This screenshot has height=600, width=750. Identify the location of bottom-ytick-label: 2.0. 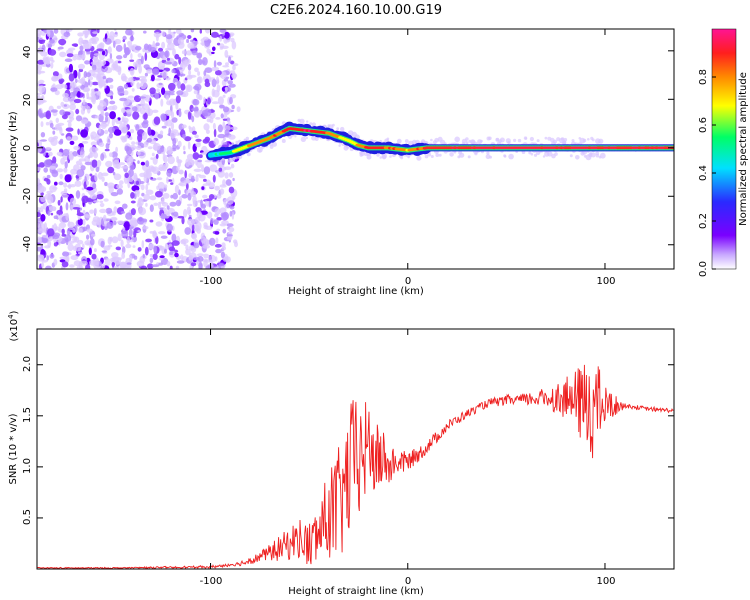
(27, 364).